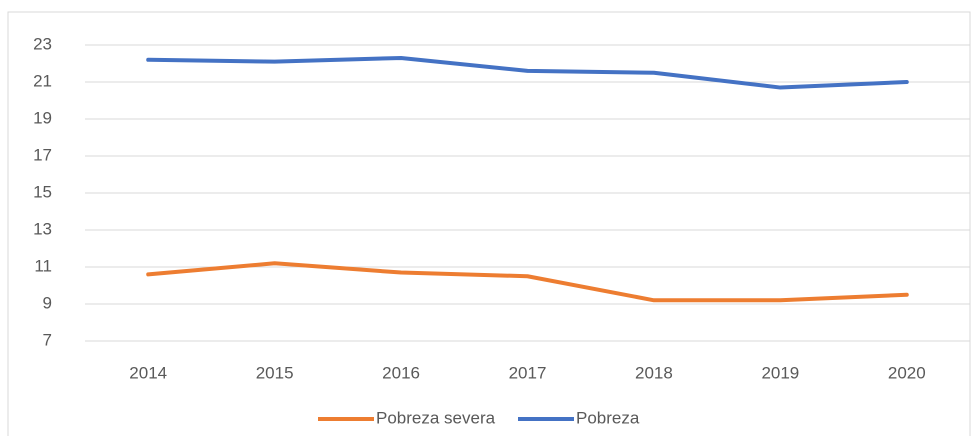  Describe the element at coordinates (47, 302) in the screenshot. I see `y-tick-label: 9` at that location.